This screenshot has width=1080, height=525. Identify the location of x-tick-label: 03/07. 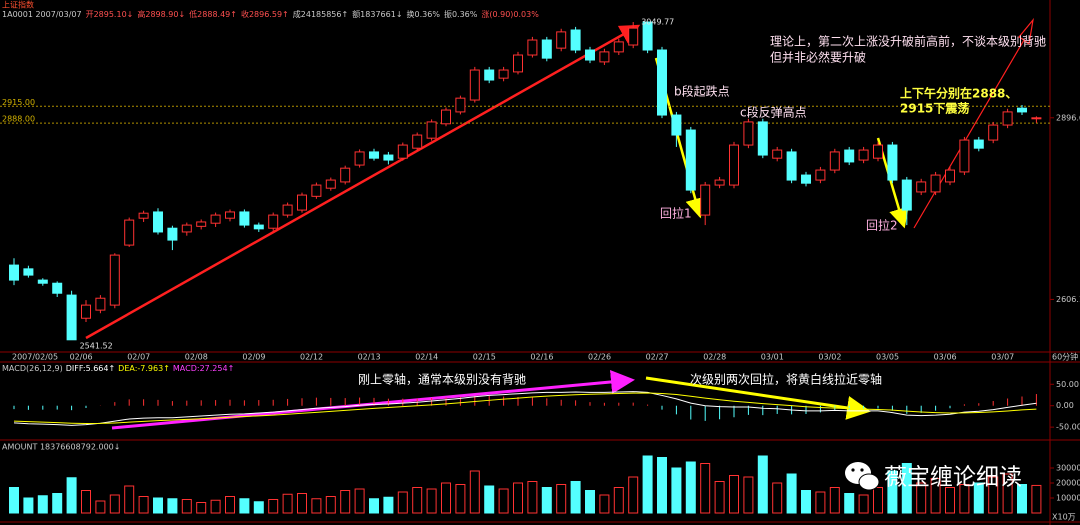
(1002, 357).